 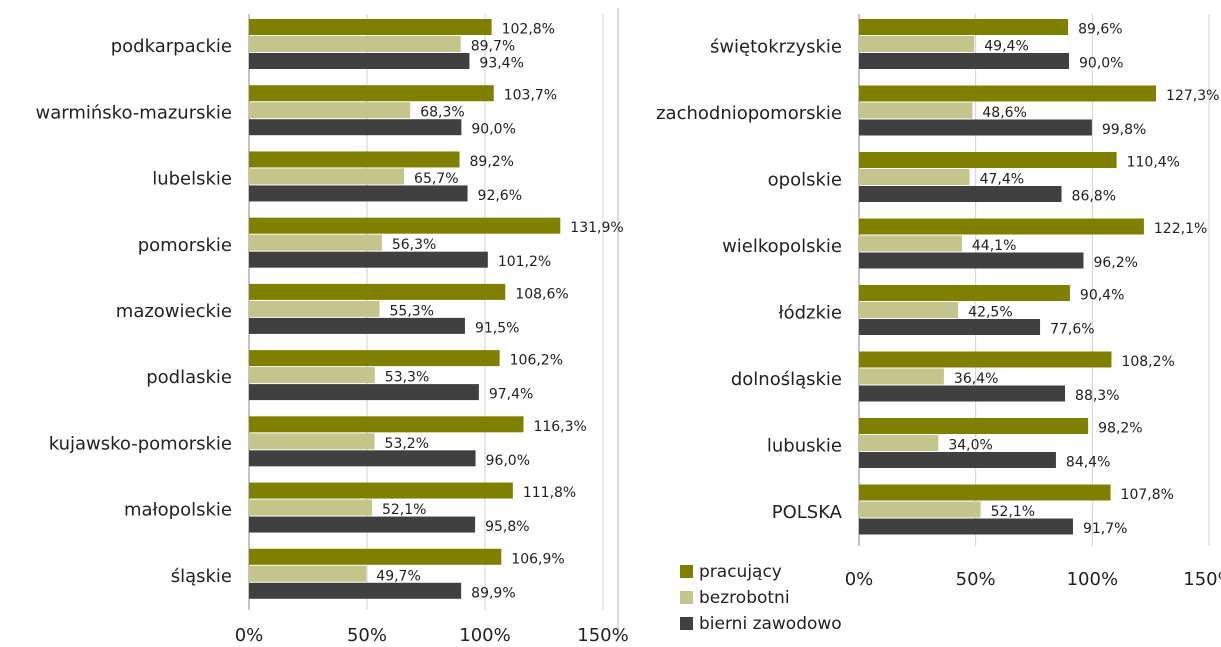 I want to click on legend-label: pracujący, so click(x=740, y=572).